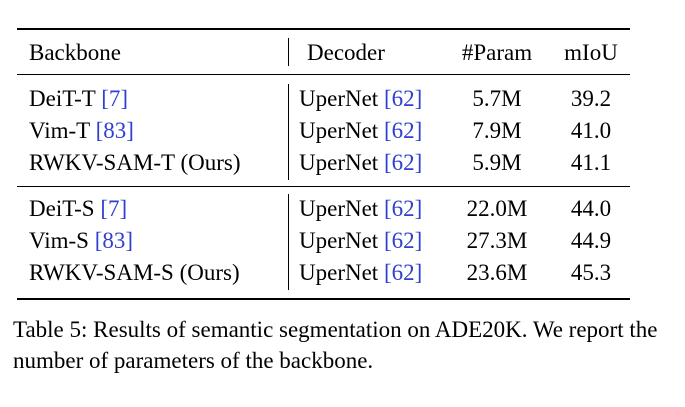  I want to click on backbone-cell: Vim-T [83], so click(81, 131).